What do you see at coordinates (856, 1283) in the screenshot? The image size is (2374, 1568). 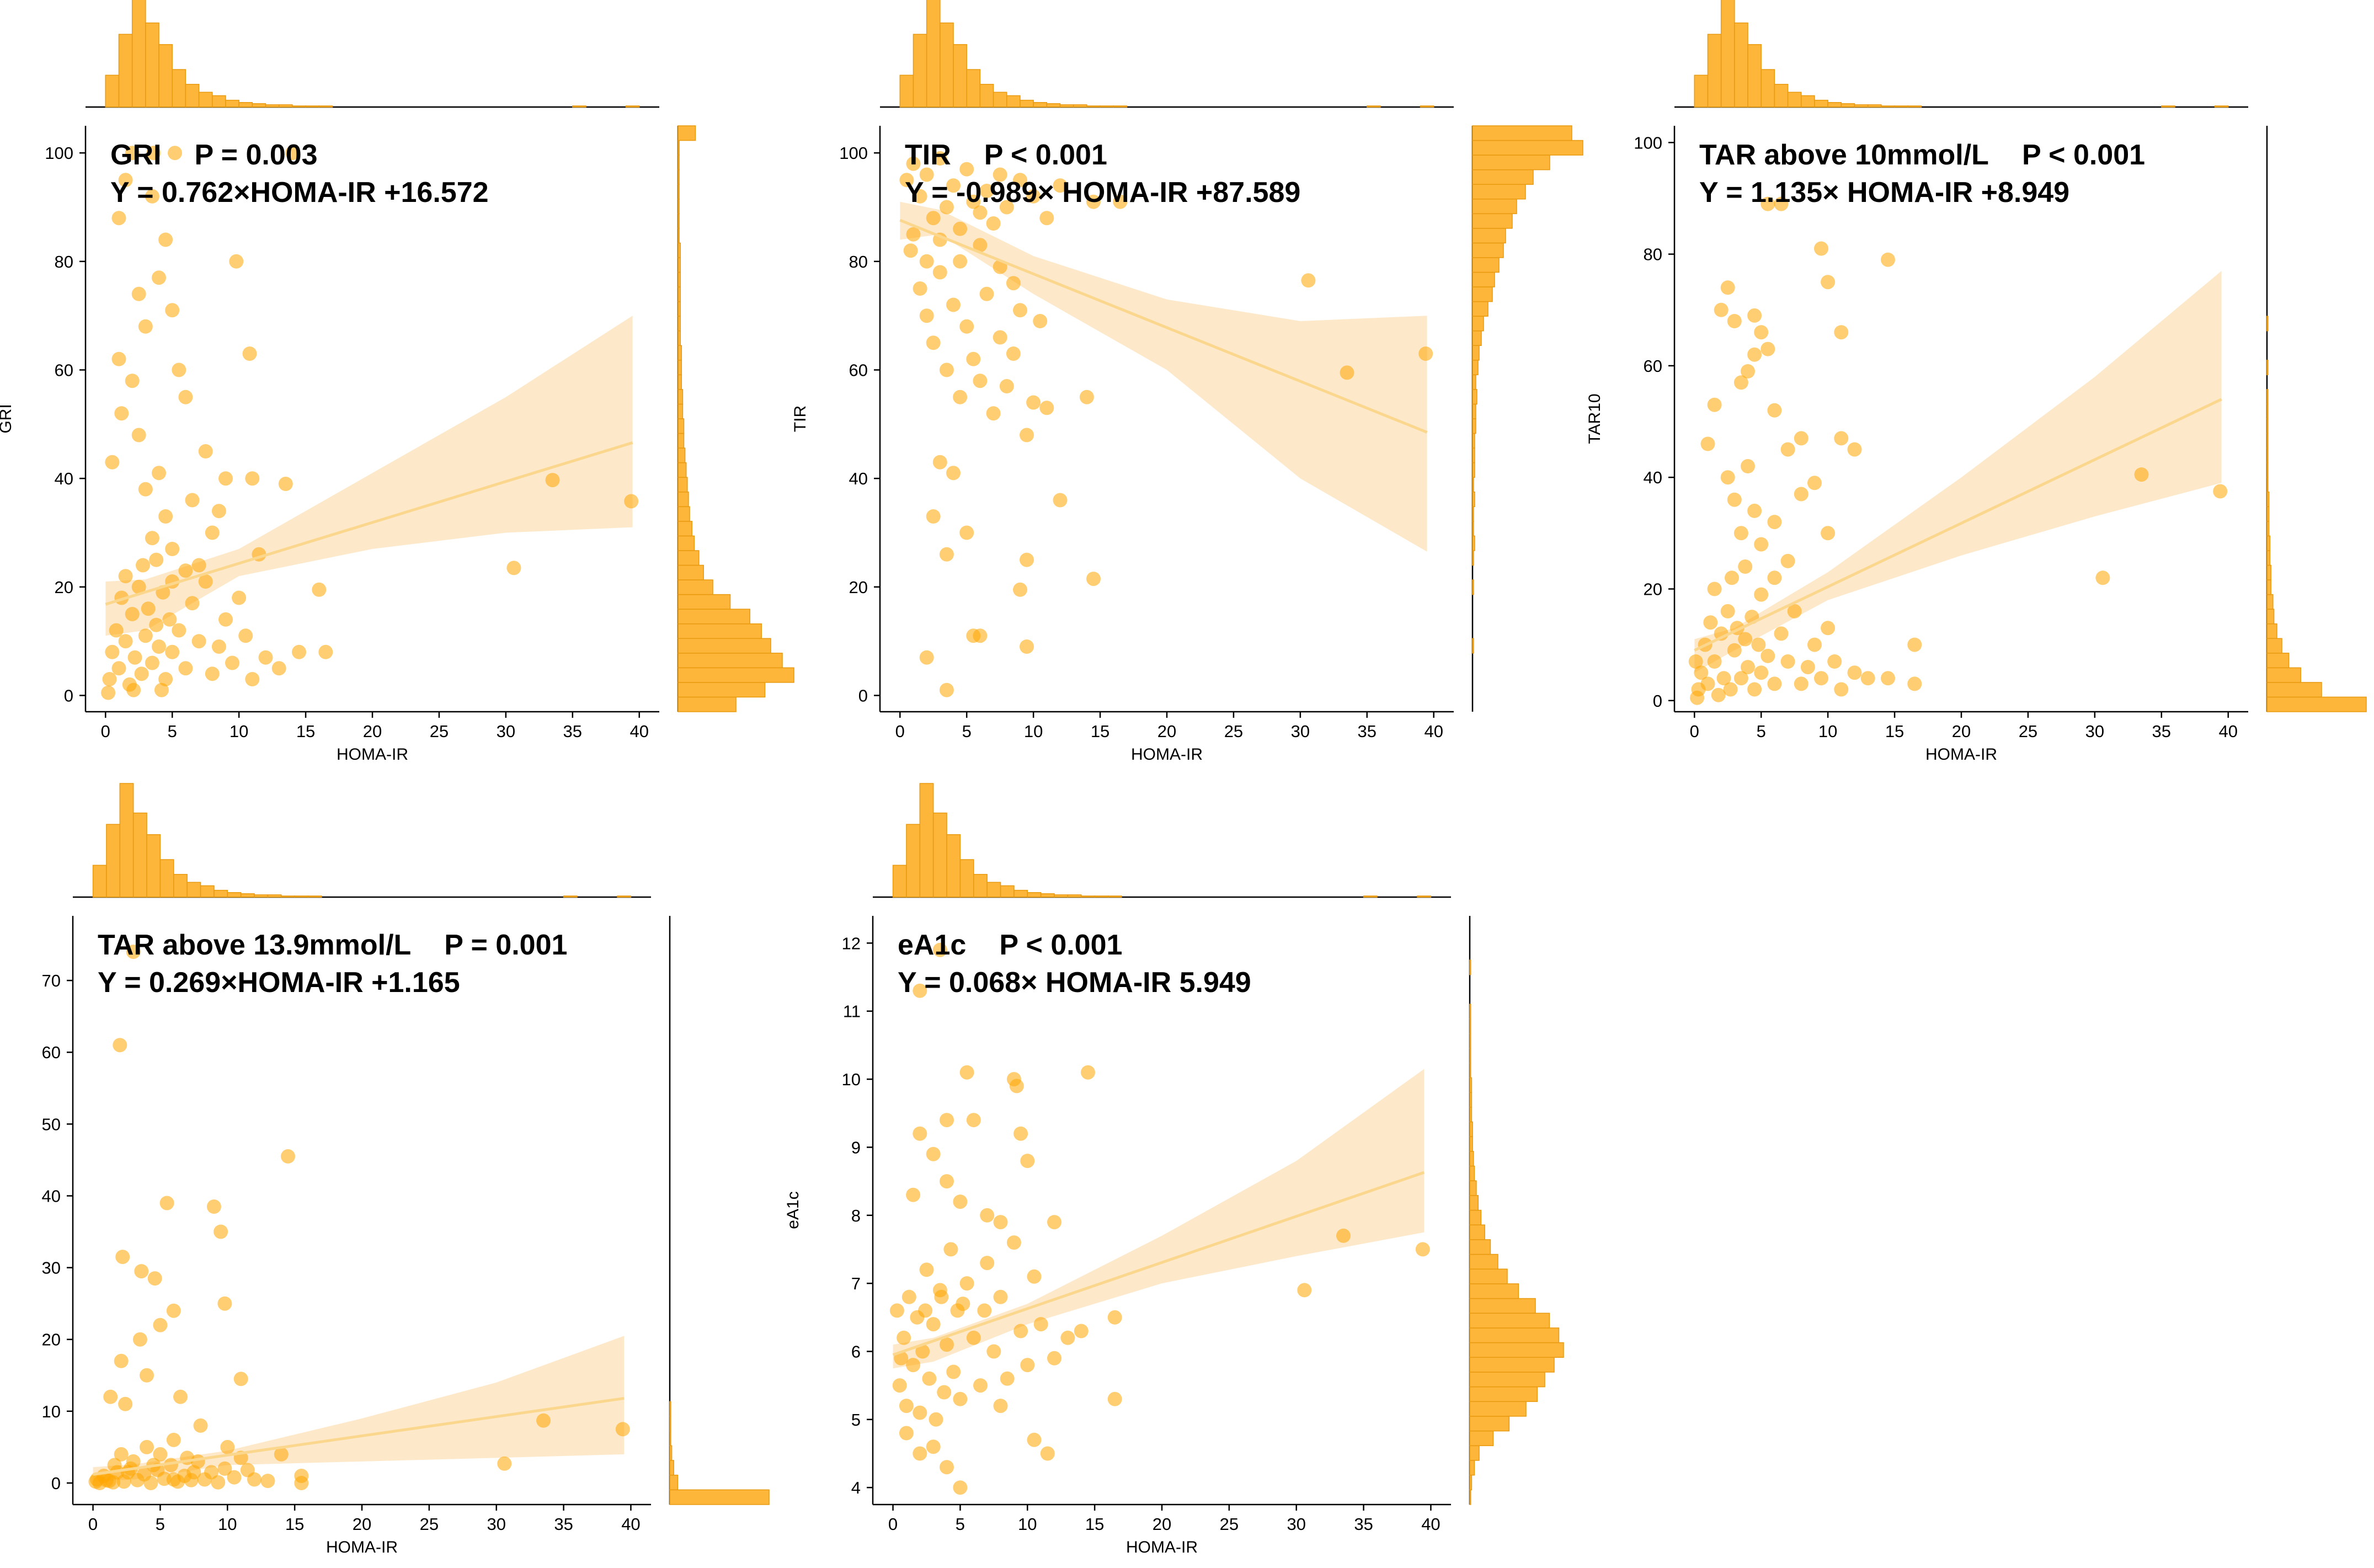 I see `y-tick-label: 7` at bounding box center [856, 1283].